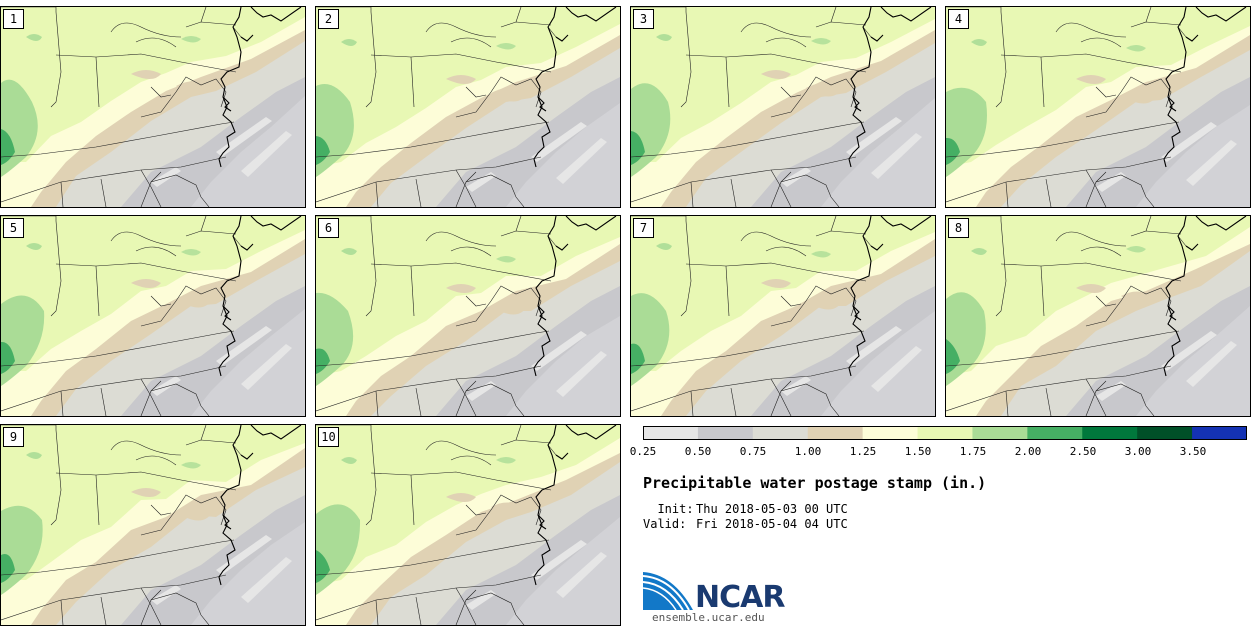 Image resolution: width=1260 pixels, height=627 pixels. What do you see at coordinates (328, 437) in the screenshot?
I see `member-number: 10` at bounding box center [328, 437].